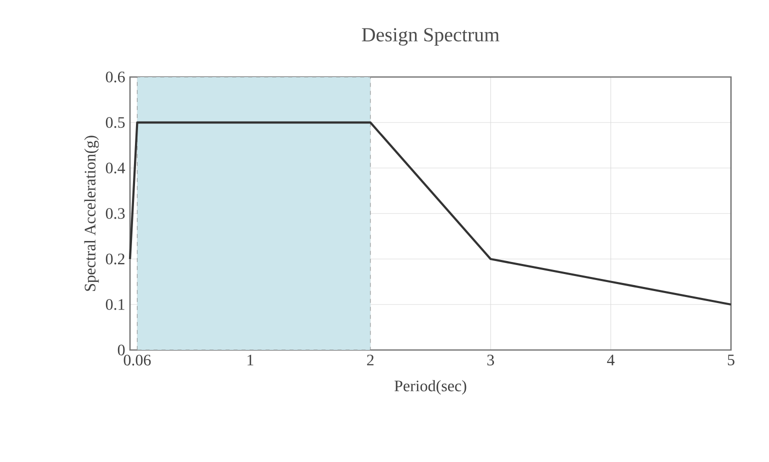  I want to click on chart-title: Design Spectrum, so click(431, 37).